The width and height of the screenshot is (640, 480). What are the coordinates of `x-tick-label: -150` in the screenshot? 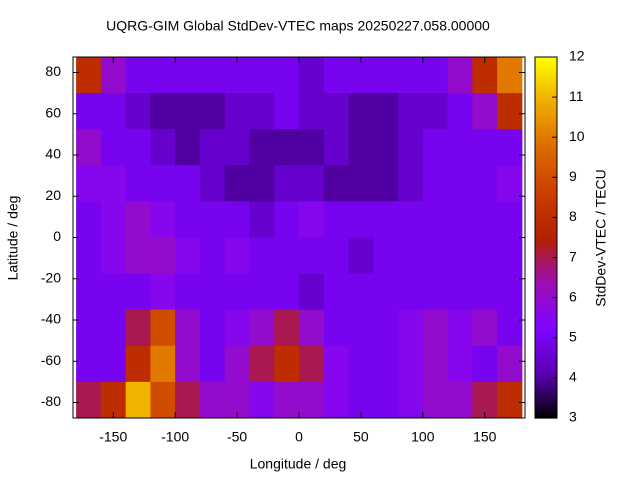 It's located at (113, 437).